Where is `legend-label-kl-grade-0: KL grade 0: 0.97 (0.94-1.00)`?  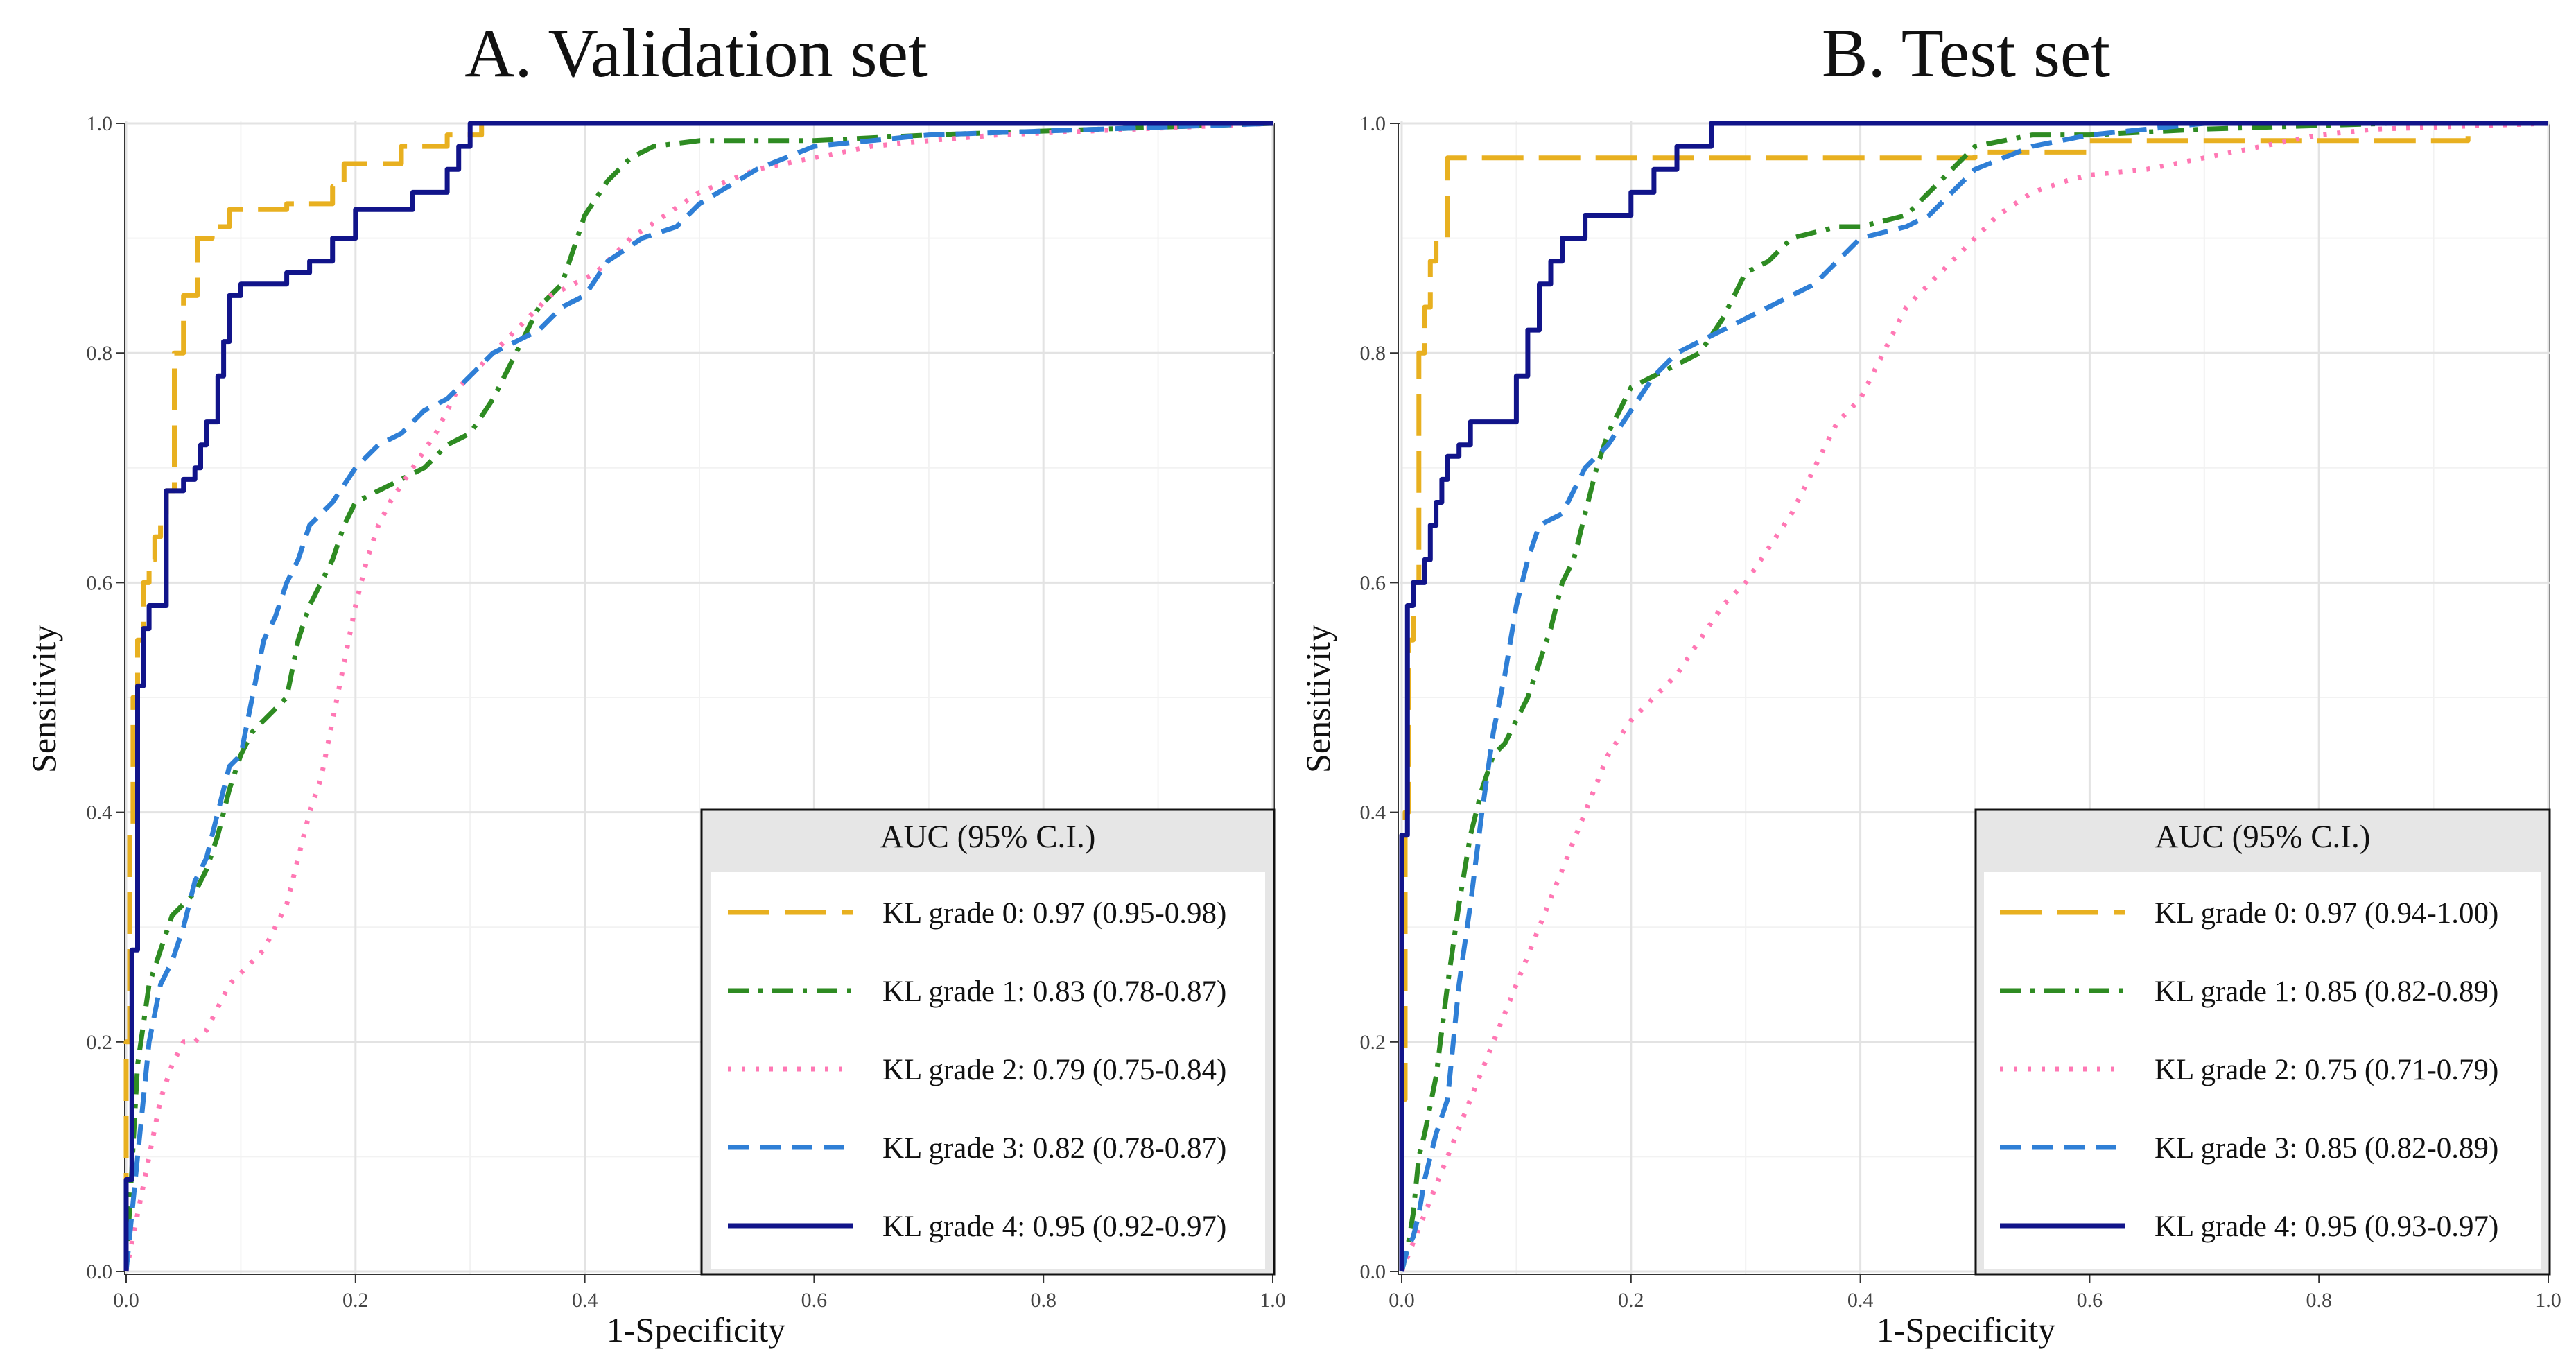 legend-label-kl-grade-0: KL grade 0: 0.97 (0.94-1.00) is located at coordinates (2326, 913).